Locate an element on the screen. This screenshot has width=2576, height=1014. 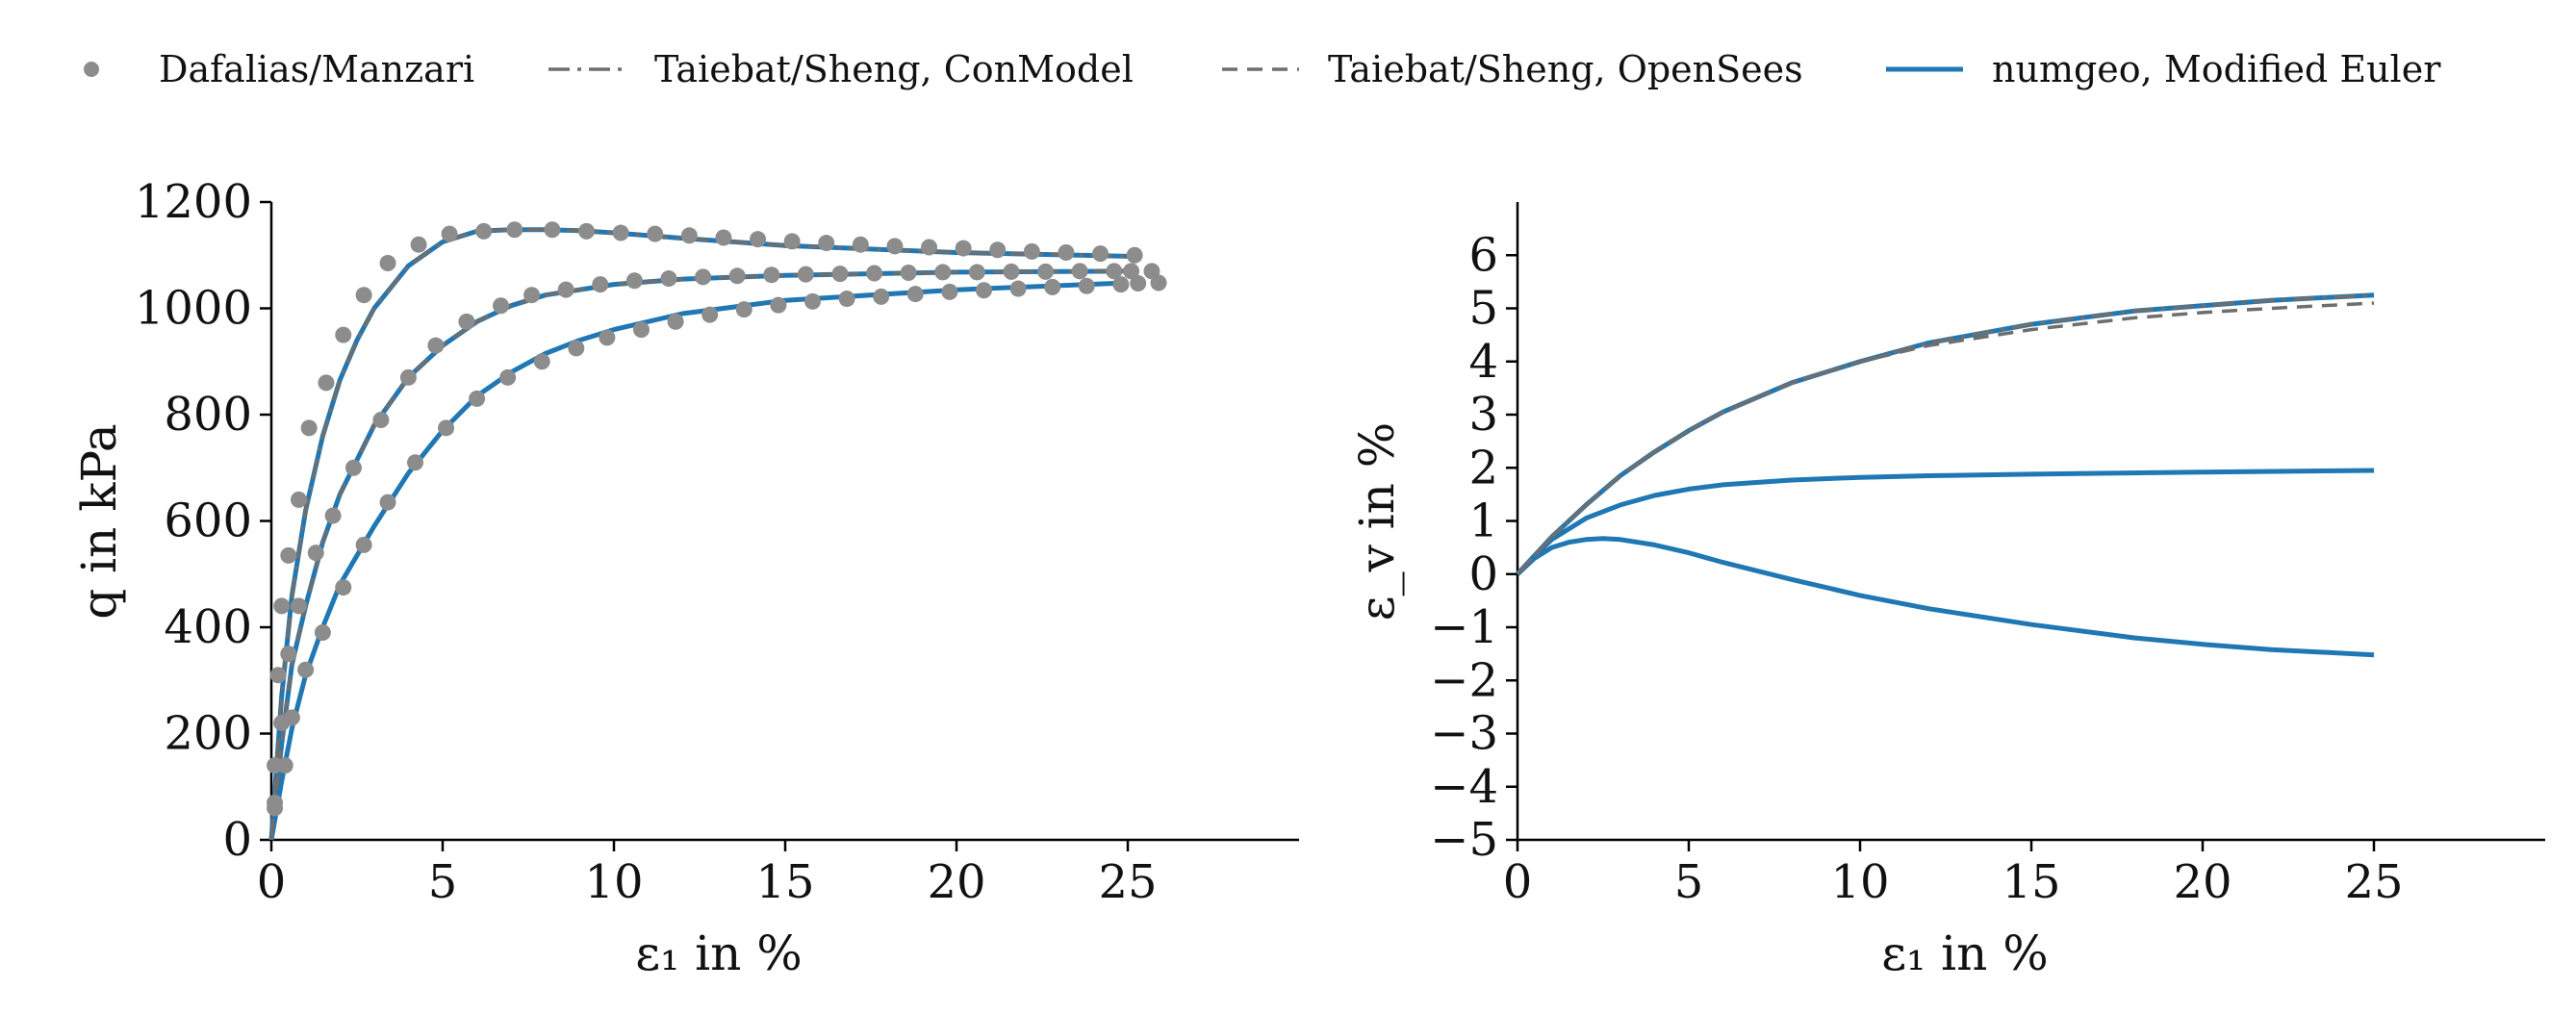
legend-label: numgeo, Modified Euler is located at coordinates (2216, 69).